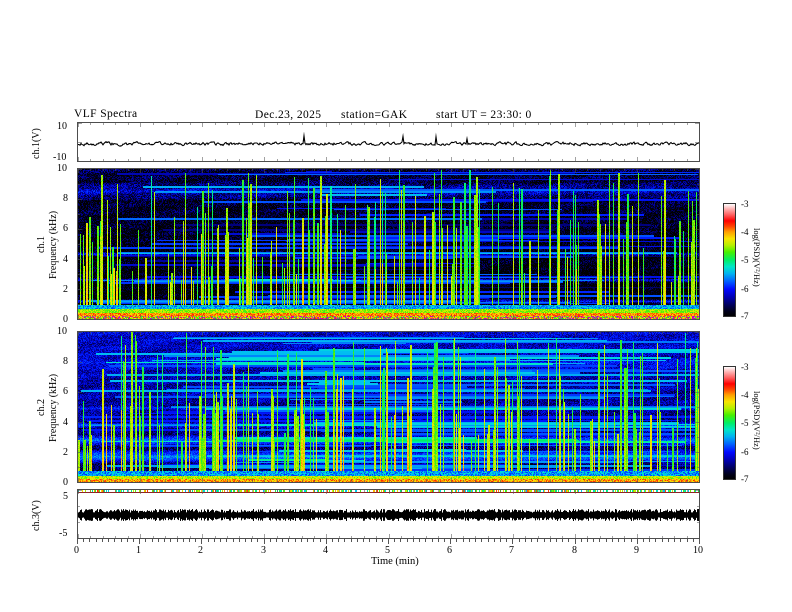 The image size is (792, 612). What do you see at coordinates (65, 496) in the screenshot?
I see `ch3-ytick-5: 5` at bounding box center [65, 496].